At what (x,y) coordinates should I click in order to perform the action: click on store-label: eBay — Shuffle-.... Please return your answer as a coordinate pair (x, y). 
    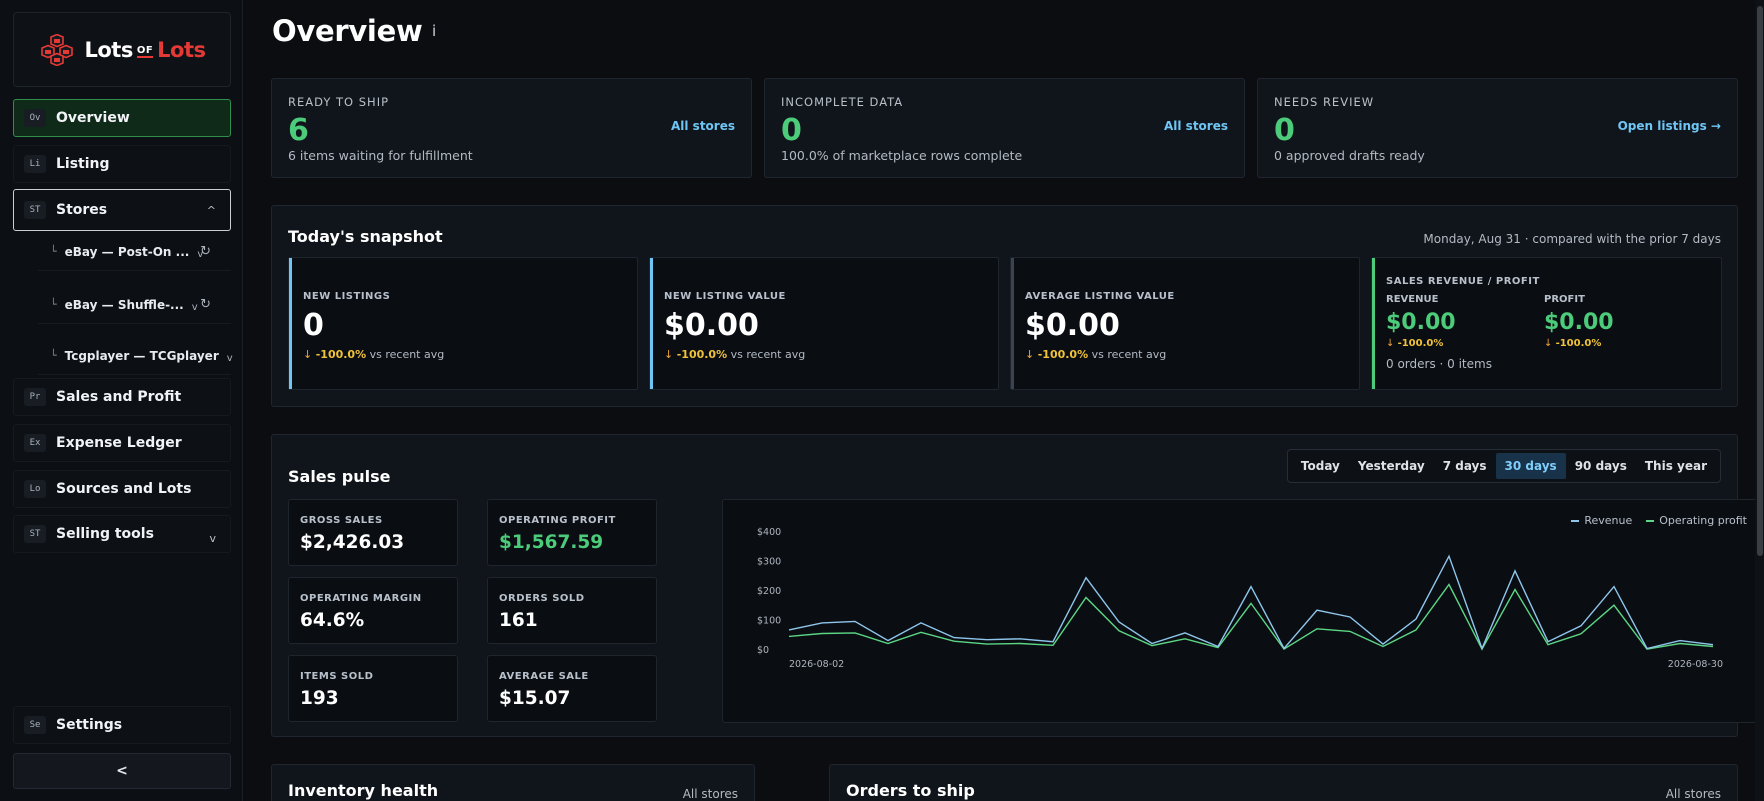
    Looking at the image, I should click on (124, 304).